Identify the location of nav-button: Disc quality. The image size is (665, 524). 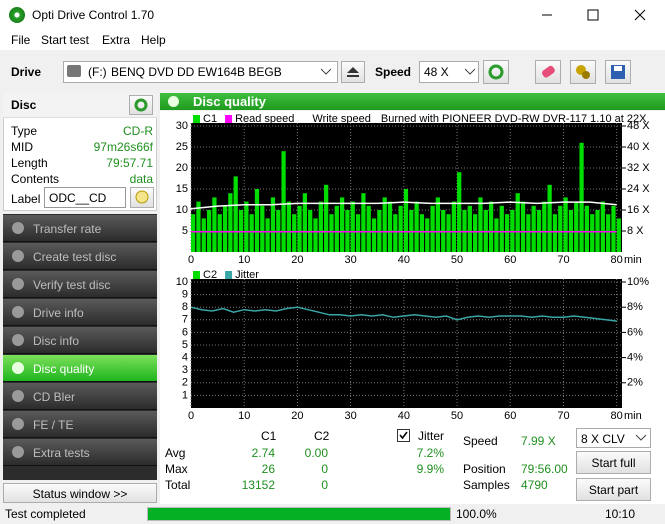
(80, 368).